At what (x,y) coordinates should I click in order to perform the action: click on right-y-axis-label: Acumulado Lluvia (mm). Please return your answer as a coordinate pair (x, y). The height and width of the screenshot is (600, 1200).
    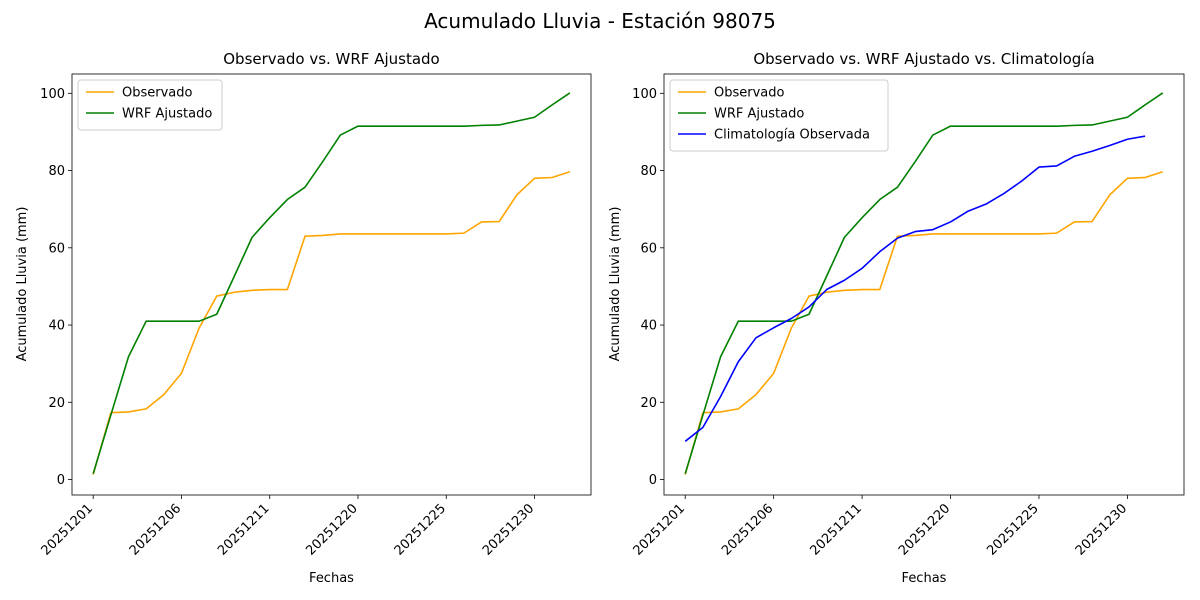
    Looking at the image, I should click on (615, 284).